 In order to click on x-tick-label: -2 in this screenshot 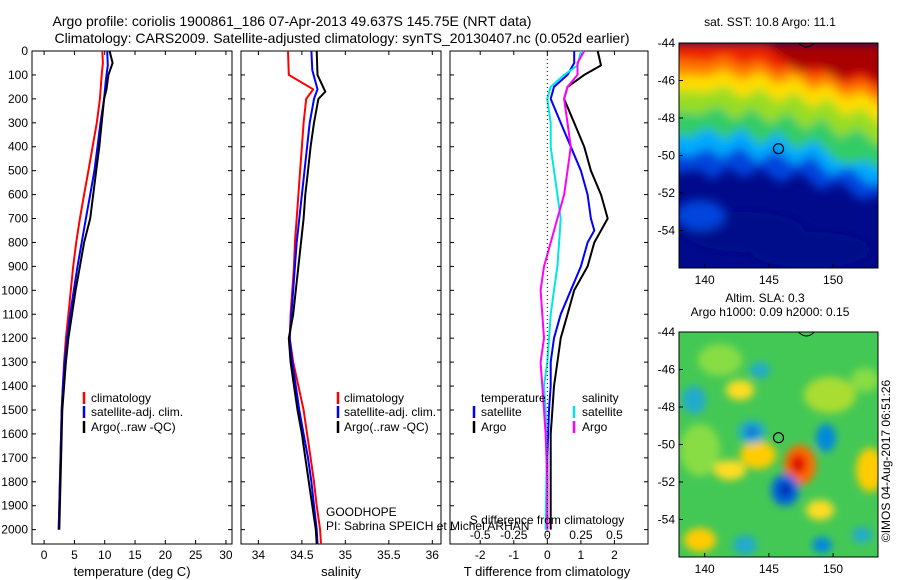, I will do `click(480, 555)`.